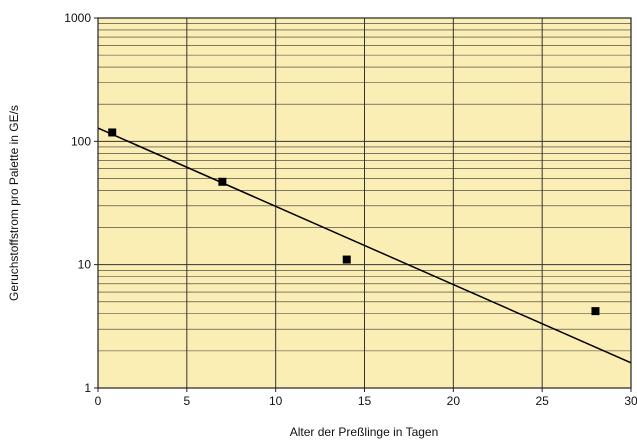 The height and width of the screenshot is (441, 637). I want to click on y-tick-label: 1, so click(87, 388).